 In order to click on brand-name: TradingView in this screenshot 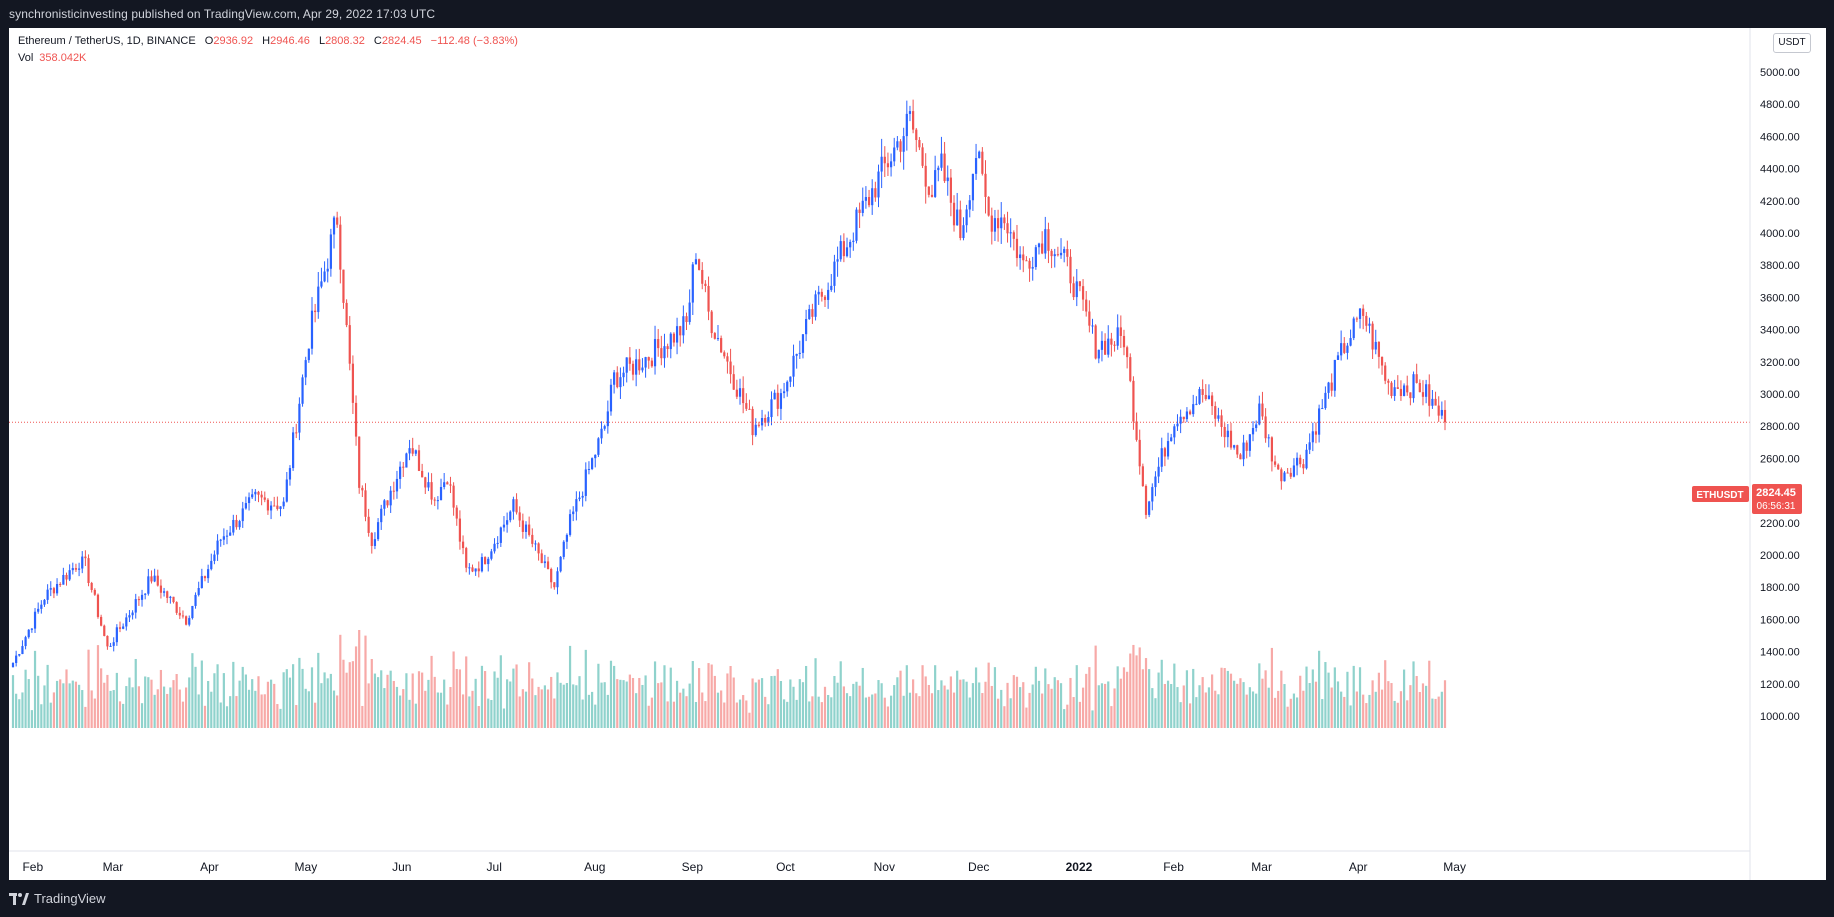, I will do `click(70, 898)`.